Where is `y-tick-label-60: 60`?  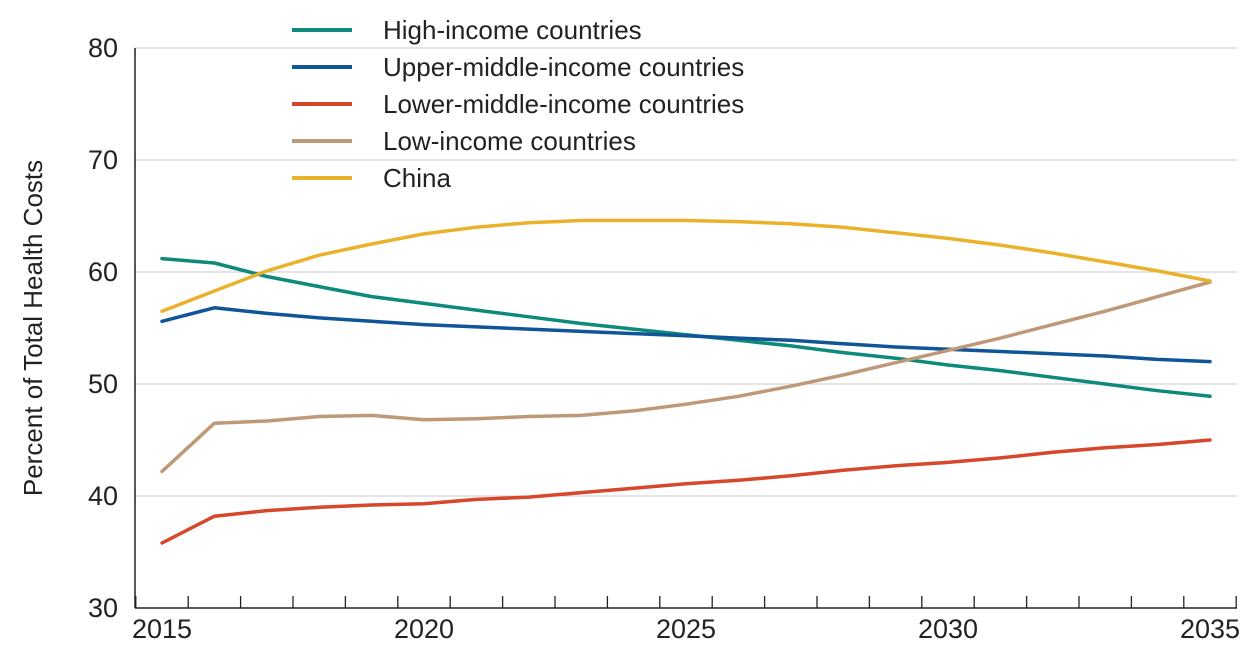 y-tick-label-60: 60 is located at coordinates (103, 272).